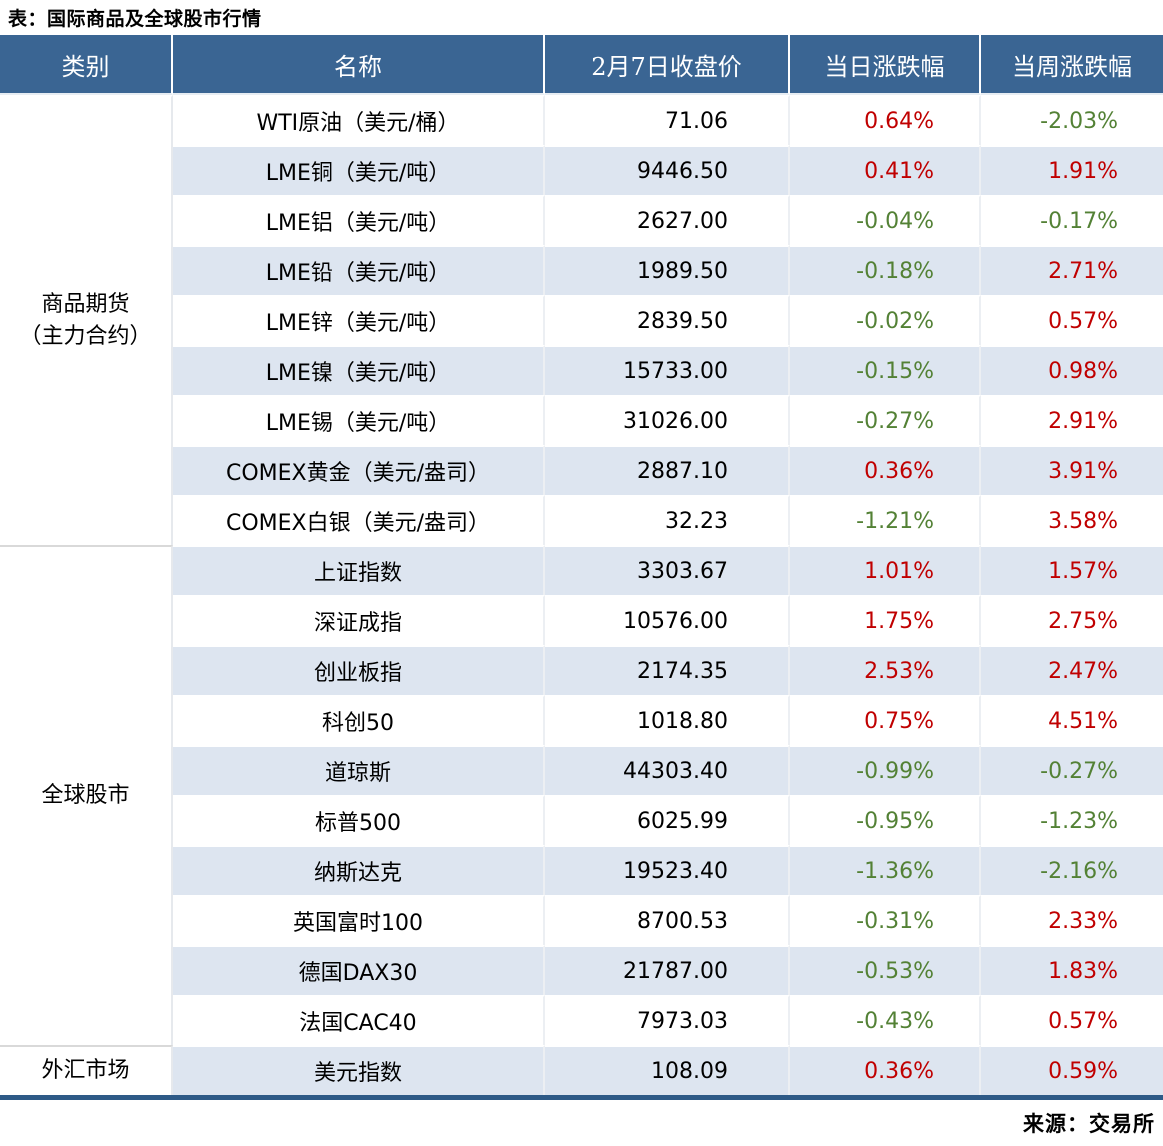 Image resolution: width=1163 pixels, height=1146 pixels. I want to click on name-cell: LME镍（美元/吨）, so click(359, 370).